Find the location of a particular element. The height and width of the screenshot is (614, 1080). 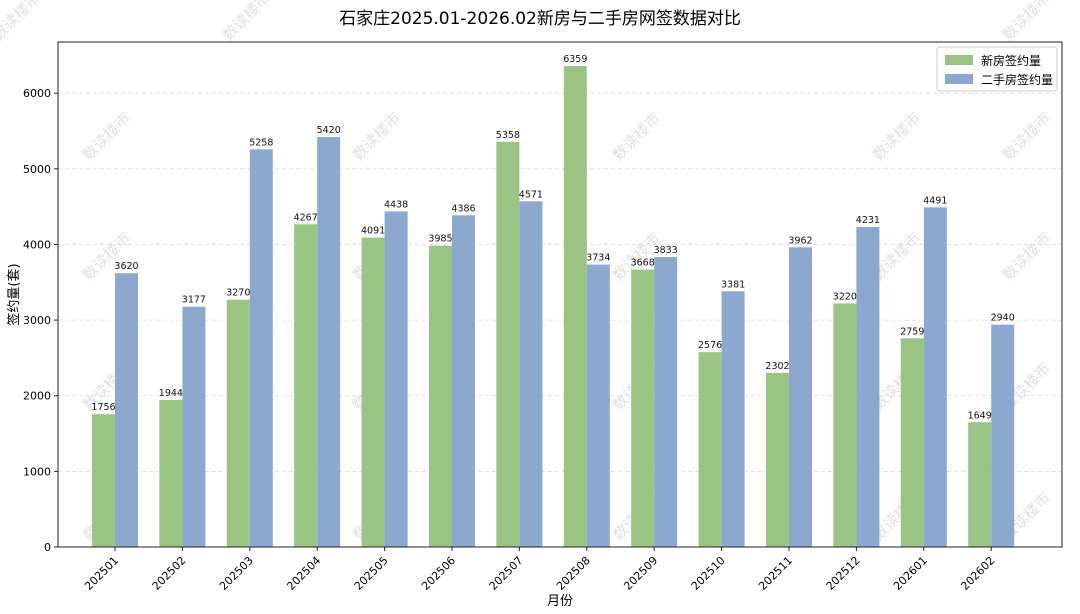

data-label: 3962 is located at coordinates (800, 240).